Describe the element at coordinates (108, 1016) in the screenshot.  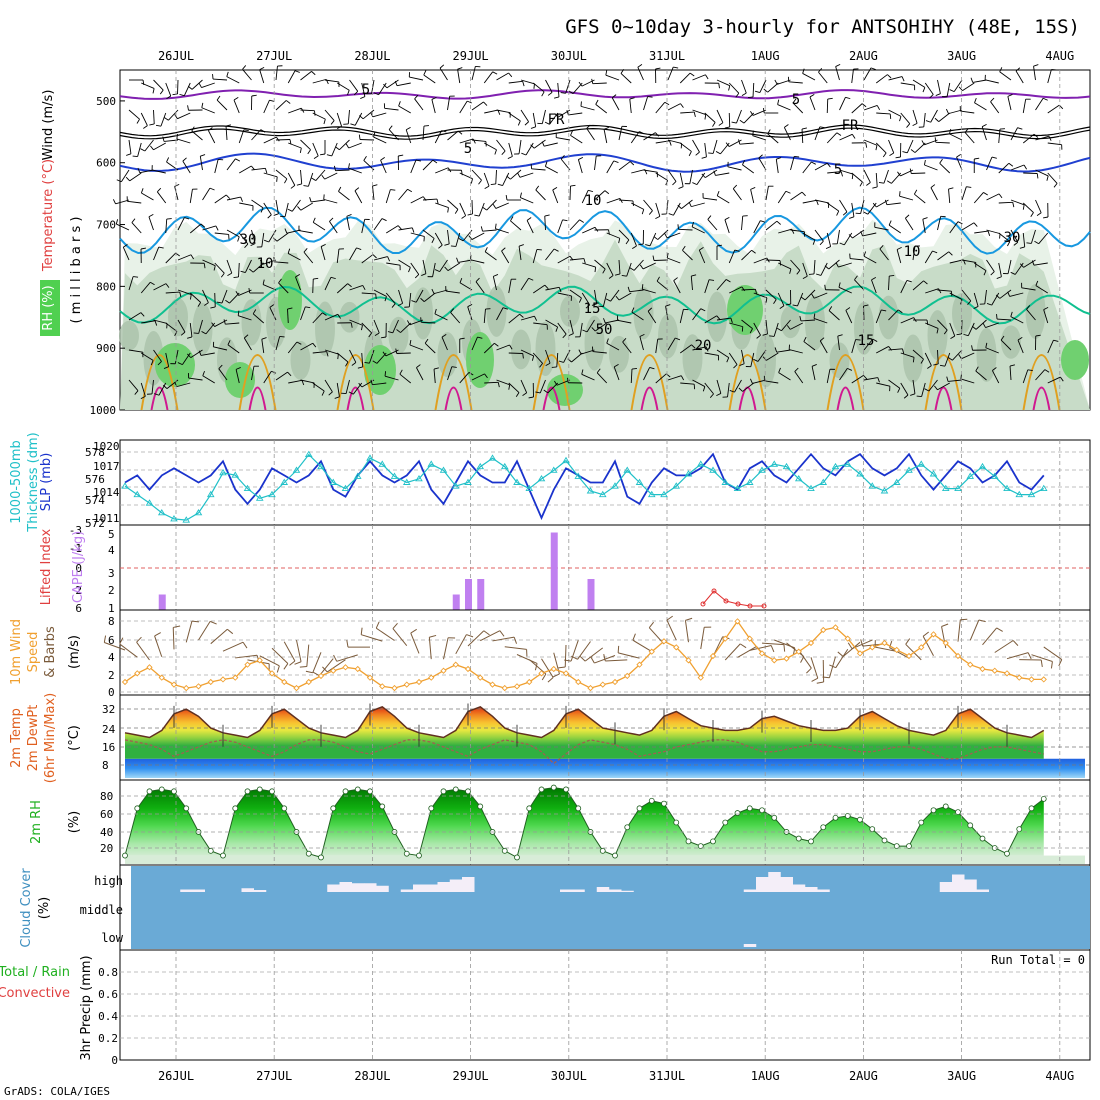
I see `precip-tick-label: 0.4` at that location.